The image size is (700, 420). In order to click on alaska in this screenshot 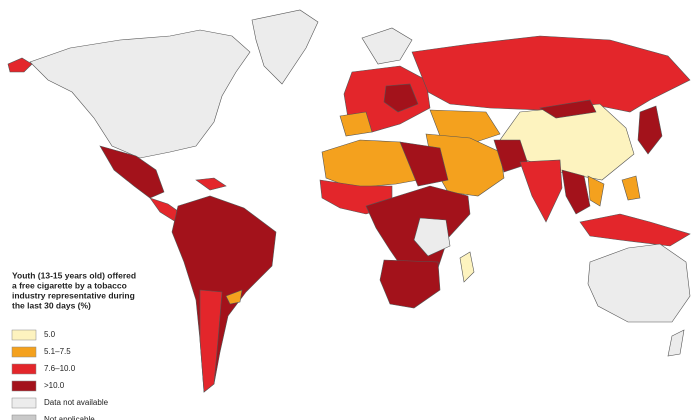, I will do `click(20, 65)`.